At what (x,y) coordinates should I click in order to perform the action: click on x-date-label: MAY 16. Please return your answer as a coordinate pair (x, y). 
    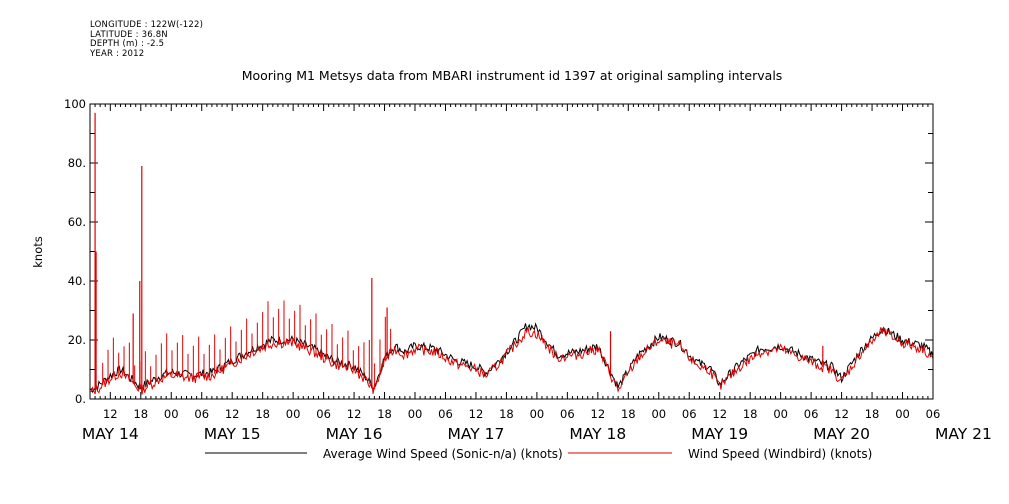
    Looking at the image, I should click on (354, 434).